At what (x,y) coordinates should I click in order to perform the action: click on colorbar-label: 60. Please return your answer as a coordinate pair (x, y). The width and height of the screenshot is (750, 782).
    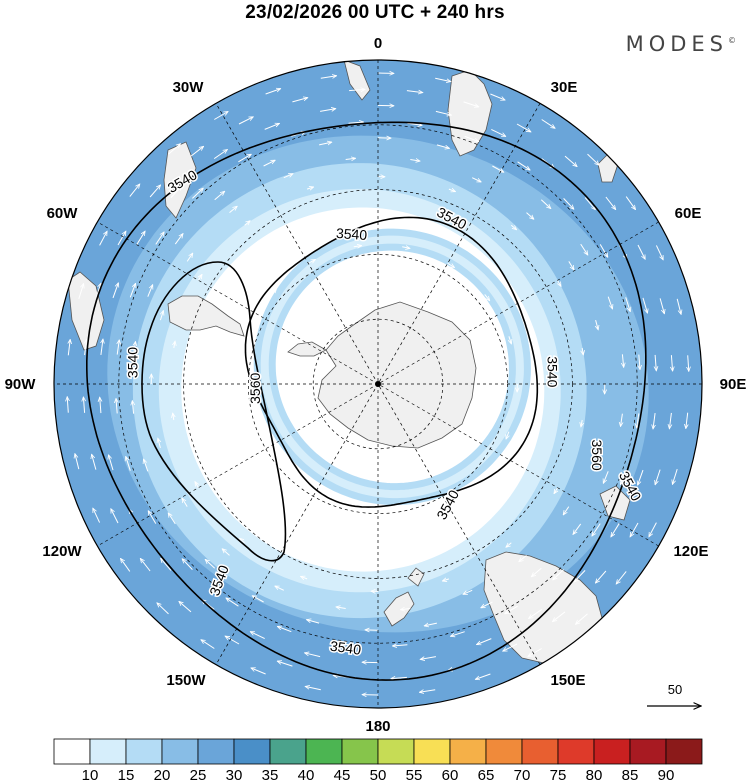
    Looking at the image, I should click on (450, 774).